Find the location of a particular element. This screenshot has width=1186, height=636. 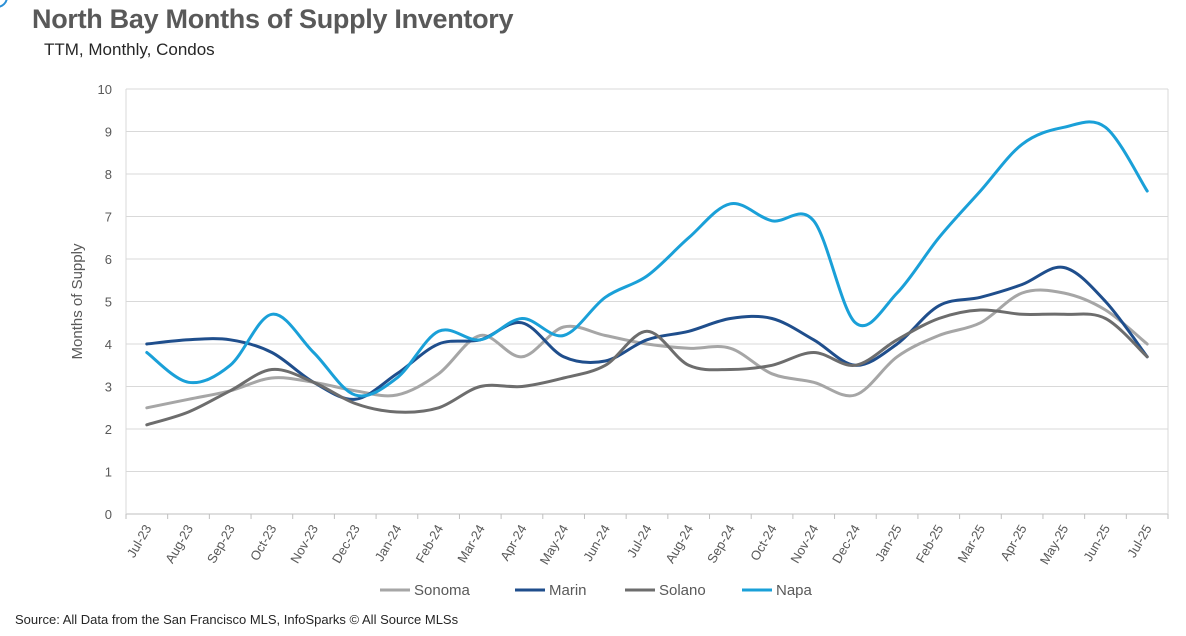

x-tick-label: Nov-23 is located at coordinates (304, 544).